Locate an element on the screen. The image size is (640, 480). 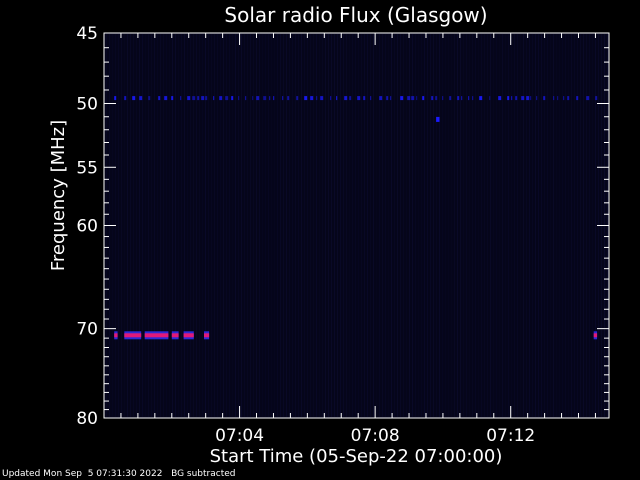
y-tick-label: 60 is located at coordinates (87, 227).